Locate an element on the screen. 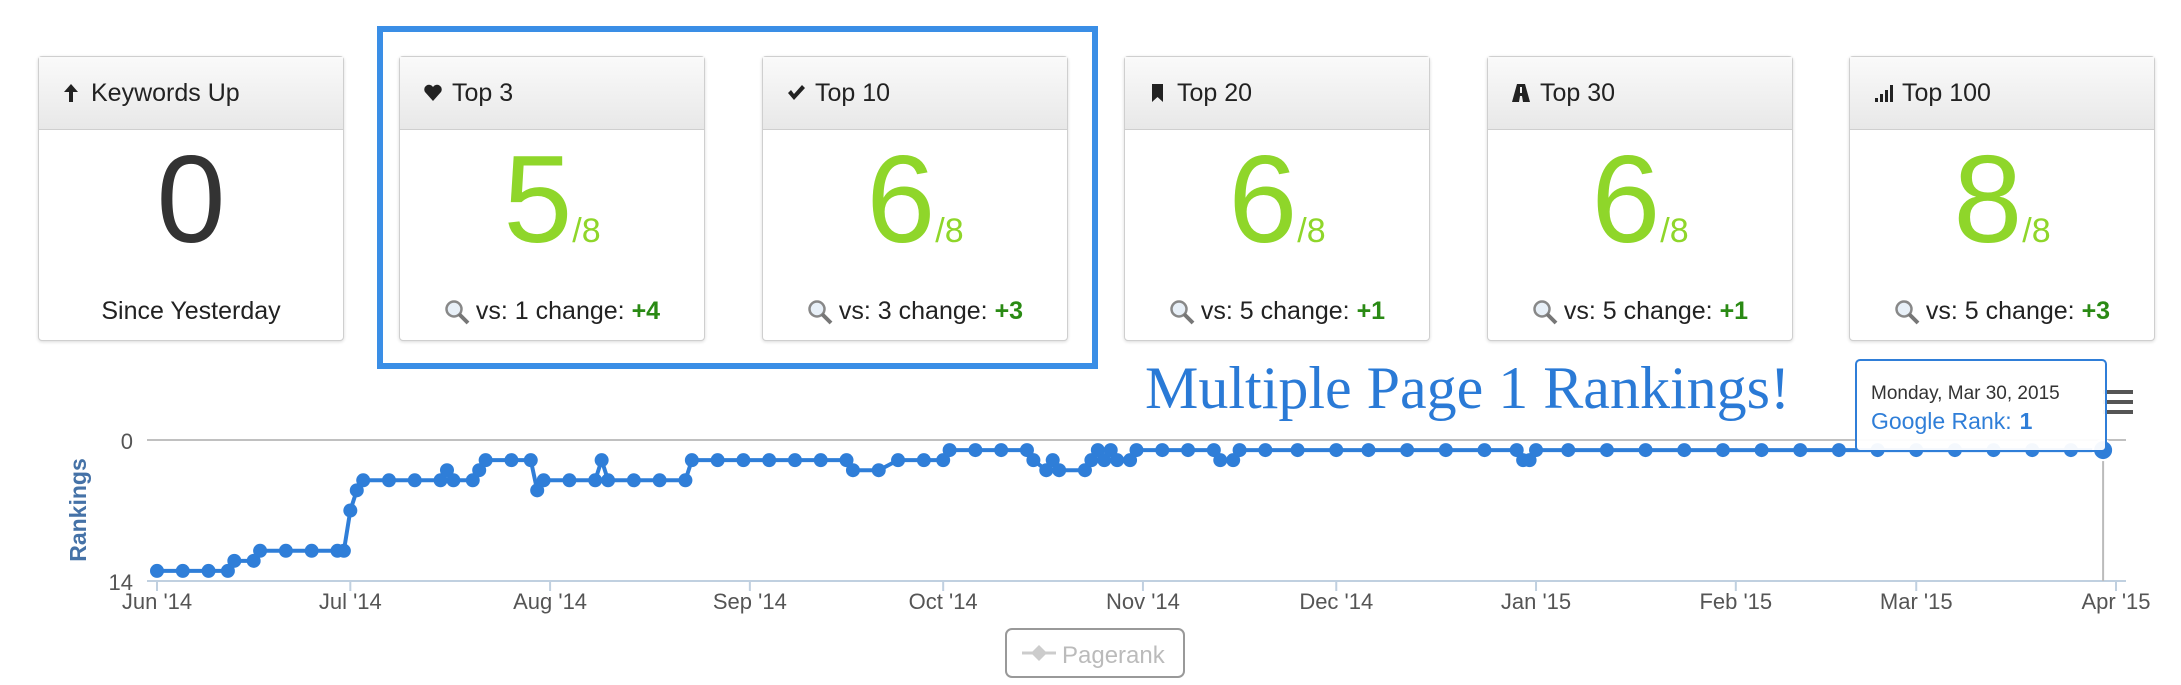 This screenshot has width=2181, height=685. card-value: 5/8 is located at coordinates (552, 215).